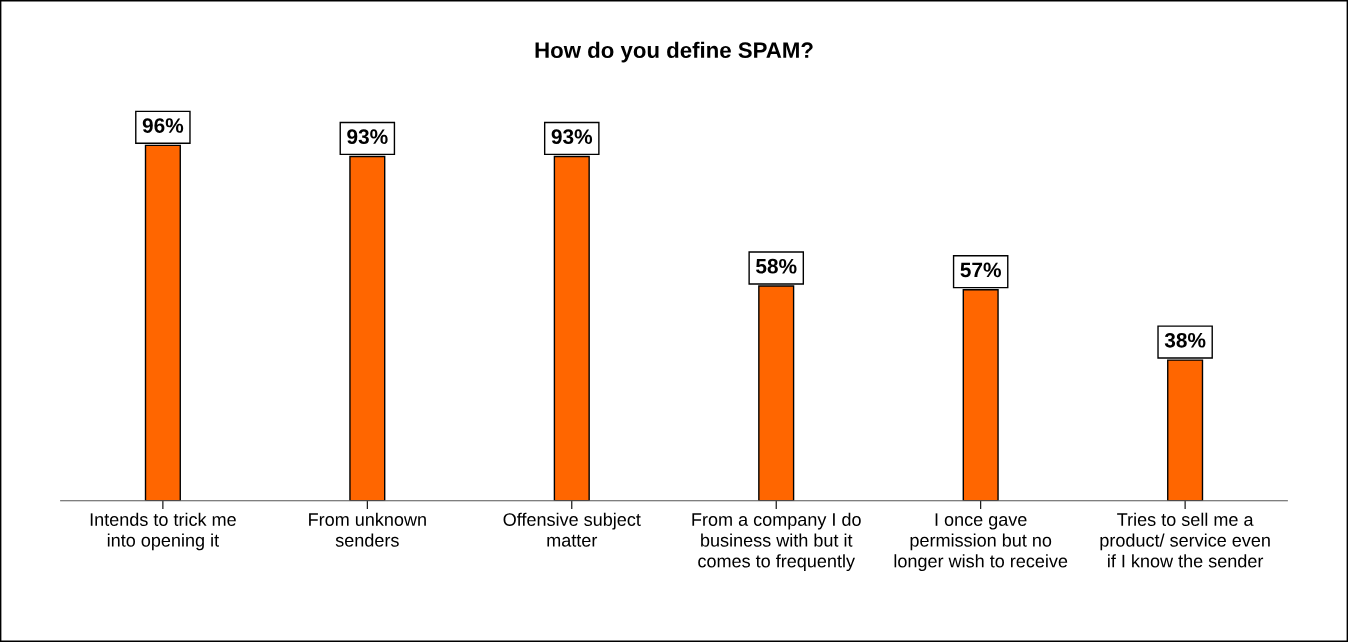  Describe the element at coordinates (367, 529) in the screenshot. I see `x-tick-label: From unknown senders` at that location.